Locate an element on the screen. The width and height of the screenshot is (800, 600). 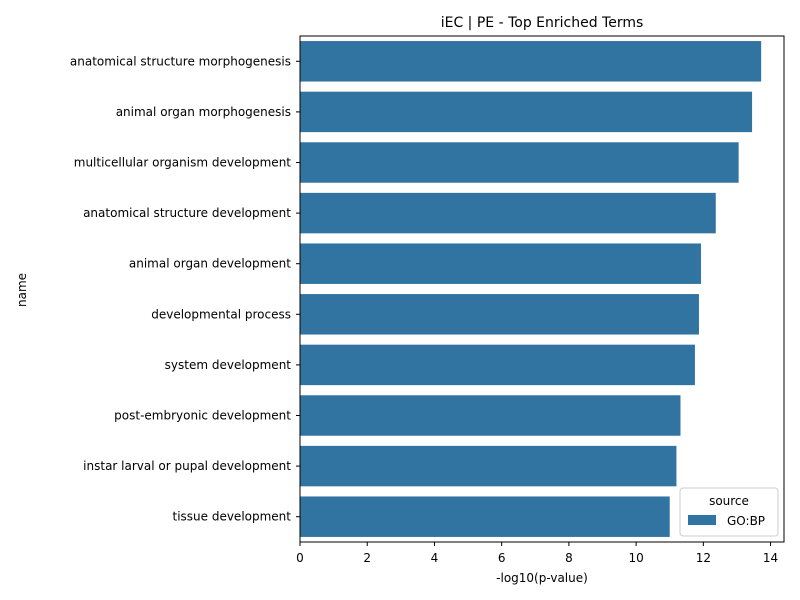
y-tick-label: post-embryonic development is located at coordinates (202, 416).